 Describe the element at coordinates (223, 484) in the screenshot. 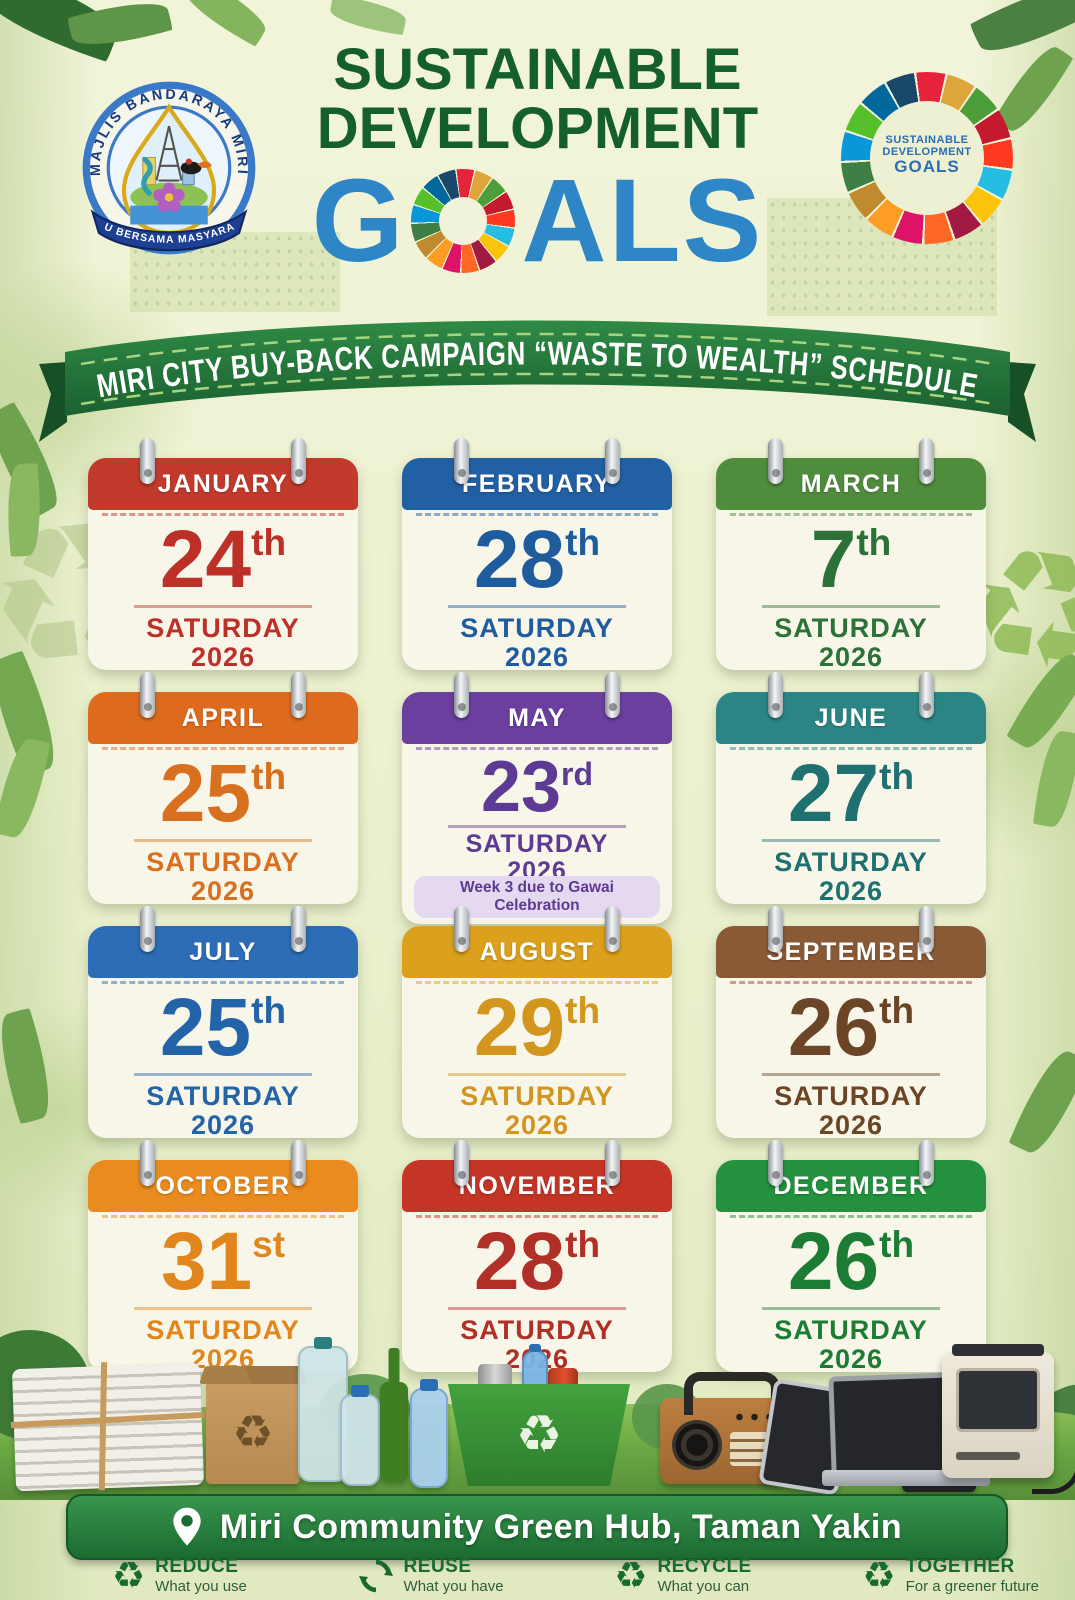

I see `month-header: JANUARY` at that location.